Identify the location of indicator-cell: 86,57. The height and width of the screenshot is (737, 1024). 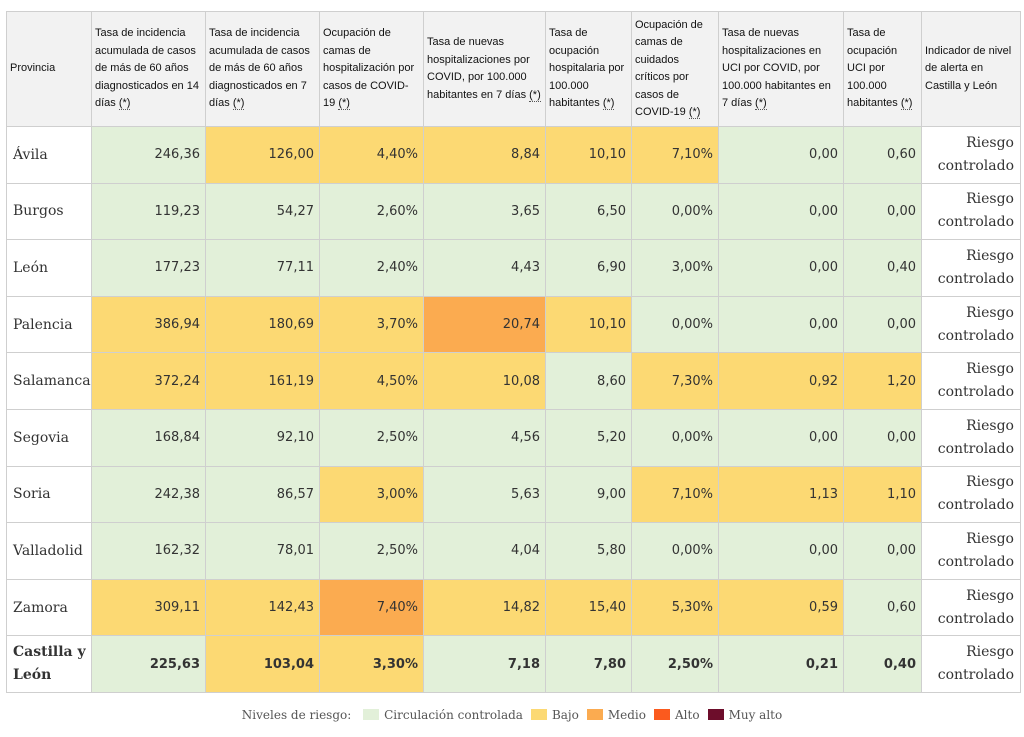
(262, 494).